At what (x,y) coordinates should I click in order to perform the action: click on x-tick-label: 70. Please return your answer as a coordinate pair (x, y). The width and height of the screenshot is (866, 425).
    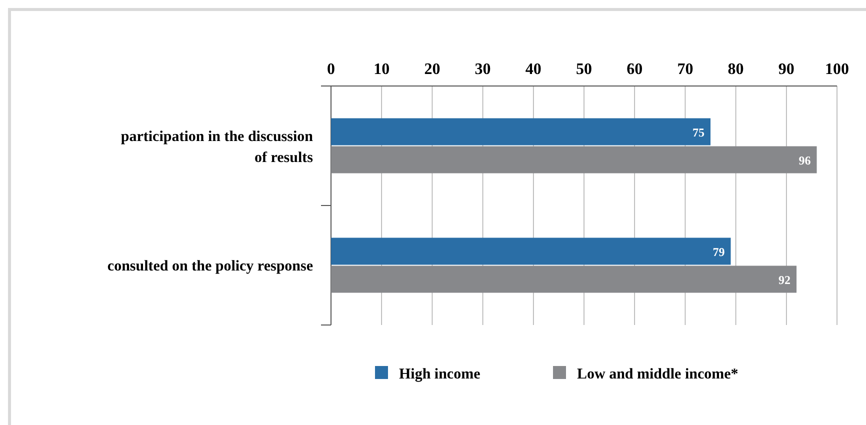
    Looking at the image, I should click on (685, 69).